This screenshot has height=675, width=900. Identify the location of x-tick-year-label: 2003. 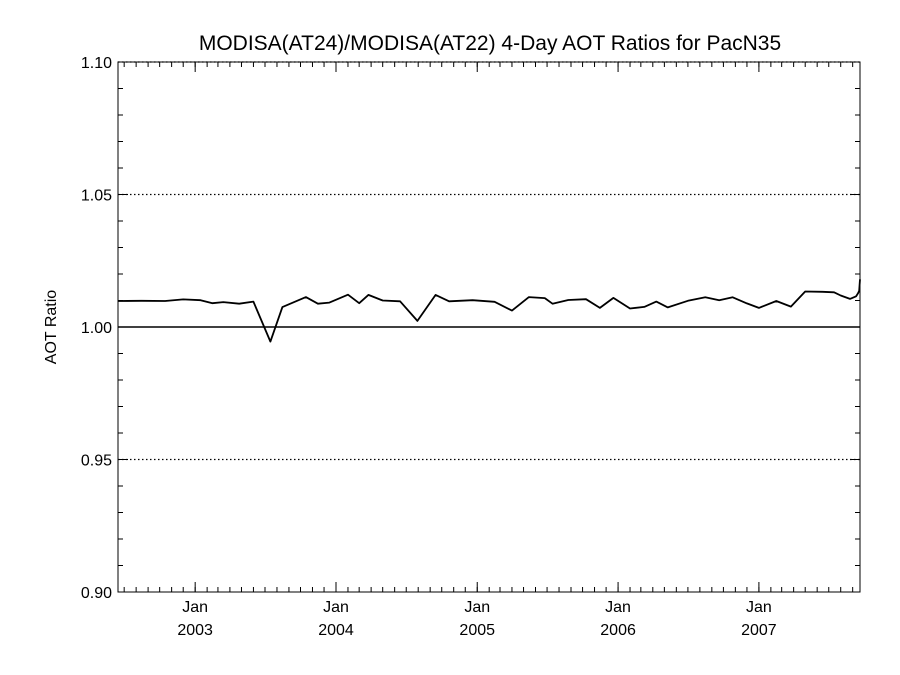
(195, 630).